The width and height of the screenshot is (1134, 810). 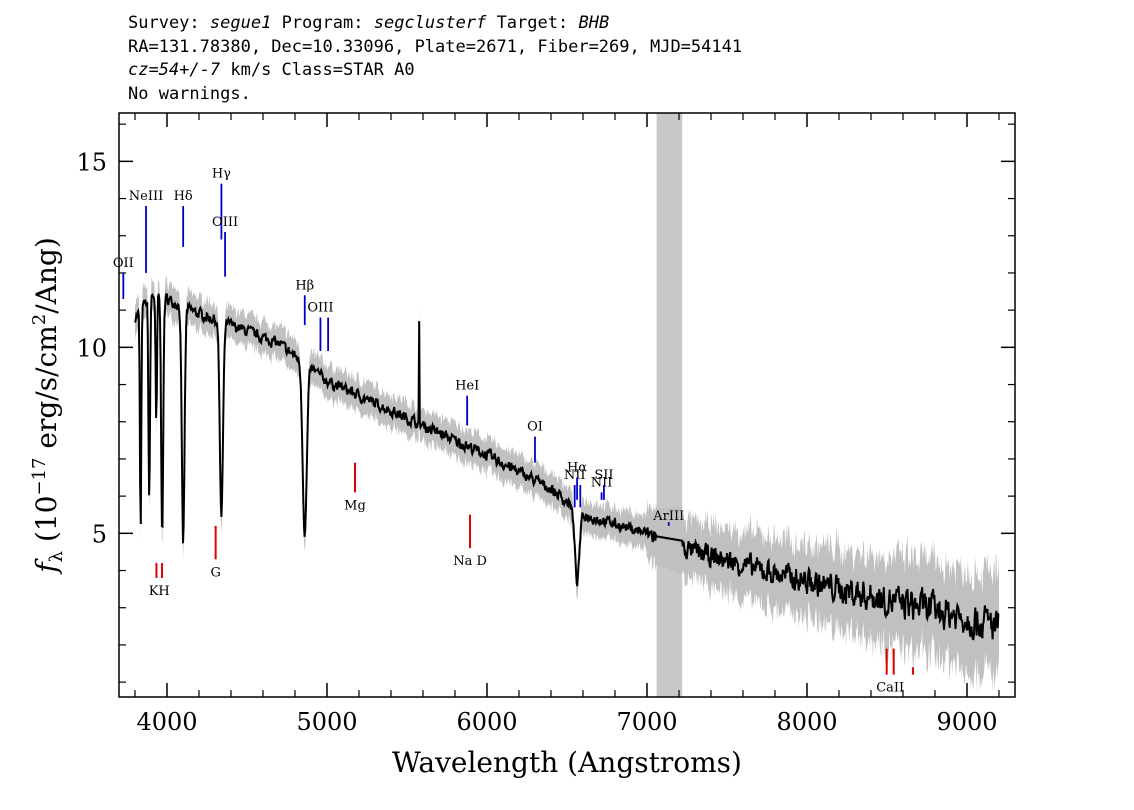 What do you see at coordinates (467, 386) in the screenshot?
I see `emission-label: HeI` at bounding box center [467, 386].